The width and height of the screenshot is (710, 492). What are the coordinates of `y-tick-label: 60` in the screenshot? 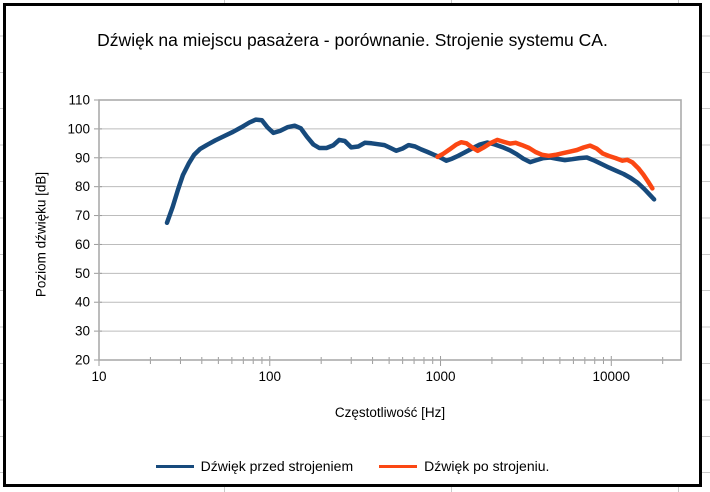 It's located at (82, 244).